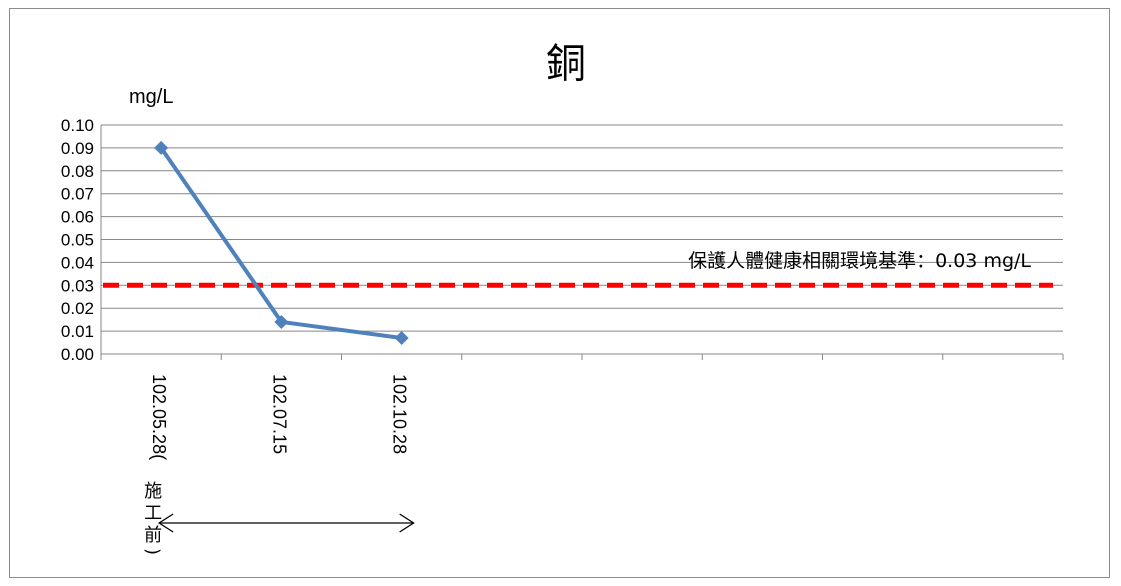 Image resolution: width=1121 pixels, height=586 pixels. What do you see at coordinates (77, 171) in the screenshot?
I see `y-tick-label: 0.08` at bounding box center [77, 171].